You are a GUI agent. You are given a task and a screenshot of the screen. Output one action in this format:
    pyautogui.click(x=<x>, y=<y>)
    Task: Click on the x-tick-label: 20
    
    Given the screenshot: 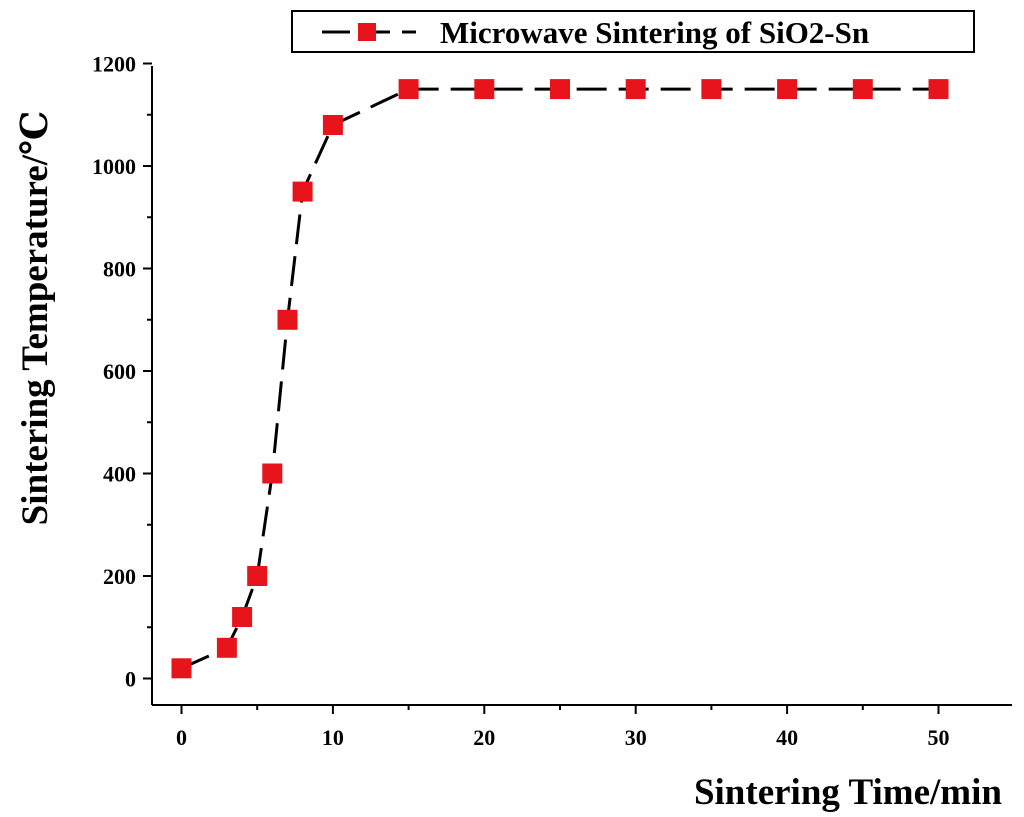 What is the action you would take?
    pyautogui.click(x=484, y=737)
    